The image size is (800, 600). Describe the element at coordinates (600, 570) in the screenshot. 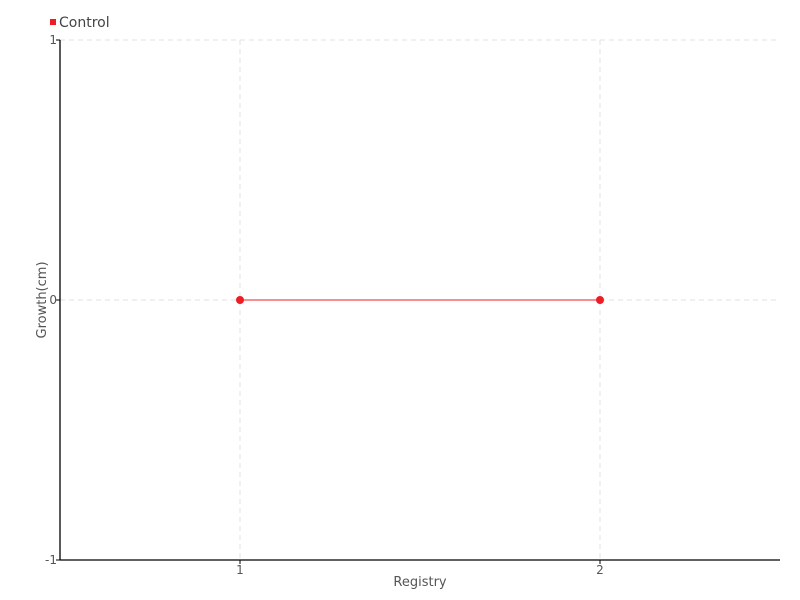

I see `x-tick-label: 2` at that location.